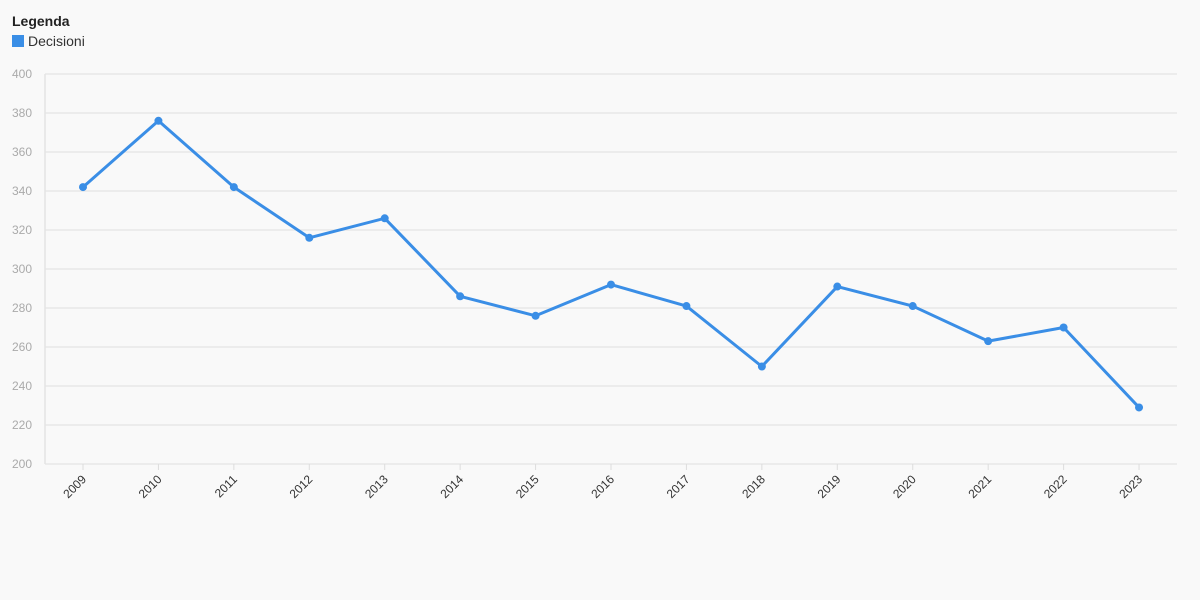 This screenshot has height=600, width=1200. Describe the element at coordinates (1055, 486) in the screenshot. I see `x-tick-label: 2022` at that location.